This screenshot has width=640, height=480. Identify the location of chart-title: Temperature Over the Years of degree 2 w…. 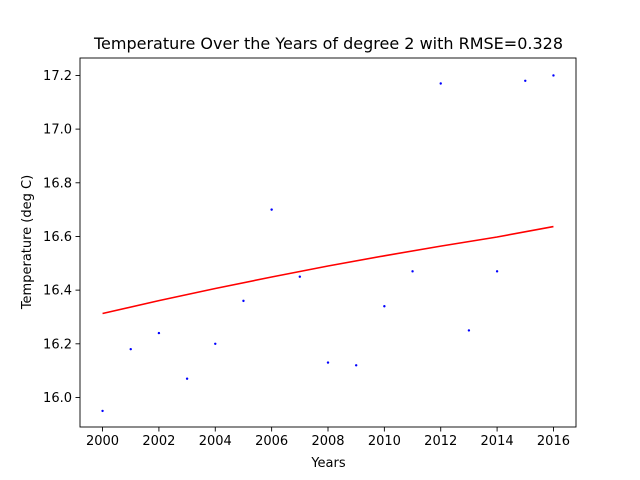
(328, 43).